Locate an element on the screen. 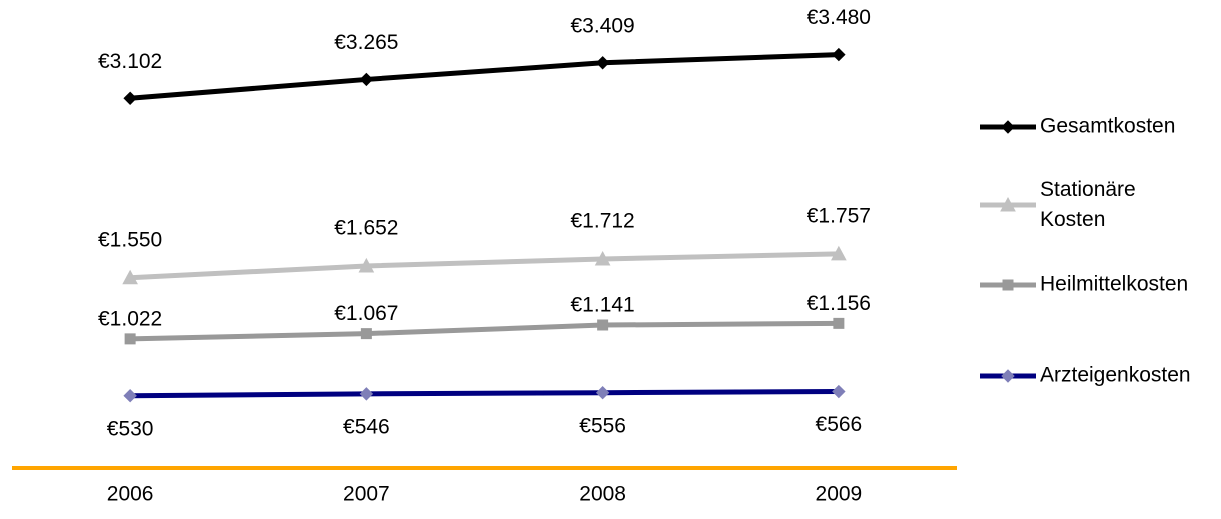 The height and width of the screenshot is (519, 1221). data-label: €3.102 is located at coordinates (130, 61).